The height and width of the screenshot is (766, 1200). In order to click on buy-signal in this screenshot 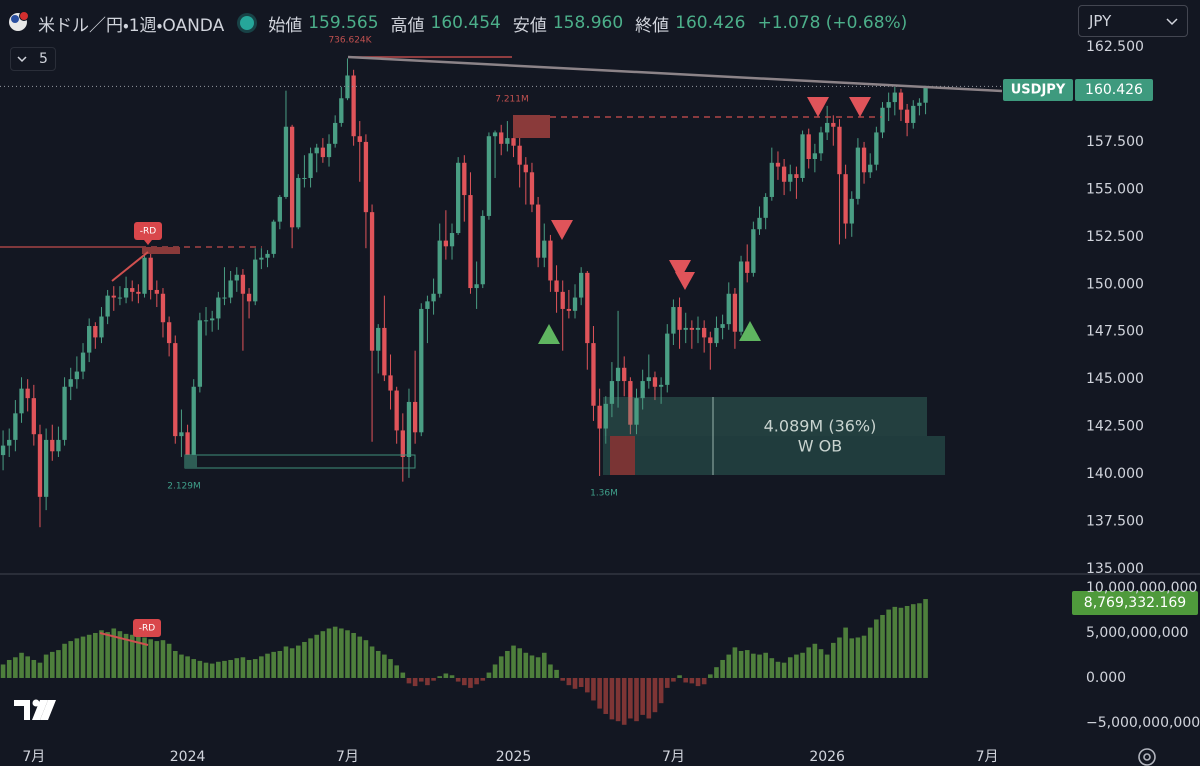, I will do `click(750, 331)`.